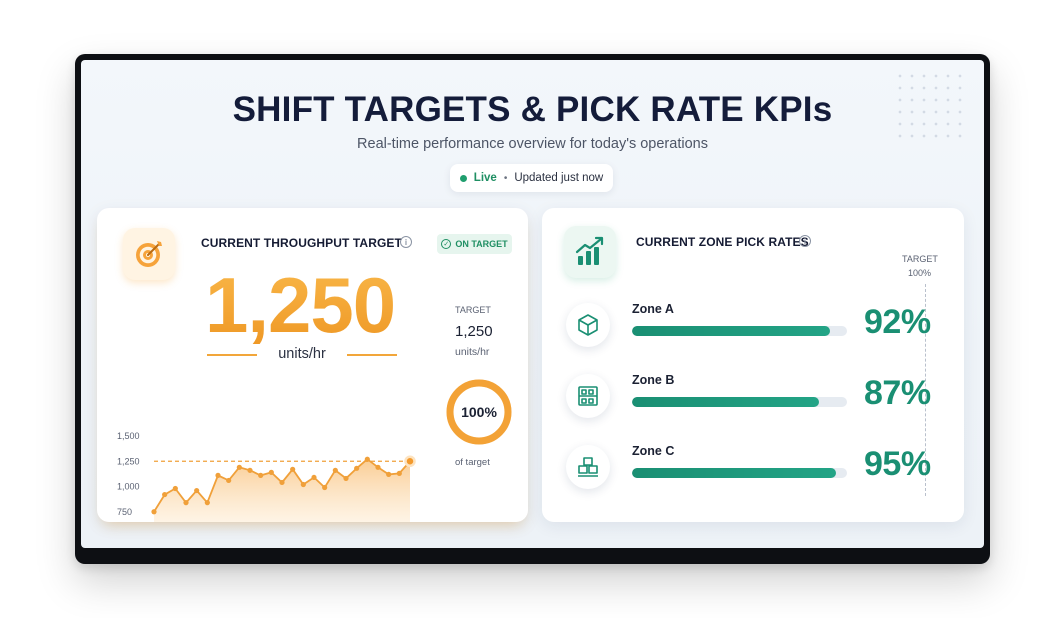 This screenshot has height=618, width=1064. What do you see at coordinates (653, 380) in the screenshot?
I see `zone-b-name: Zone B` at bounding box center [653, 380].